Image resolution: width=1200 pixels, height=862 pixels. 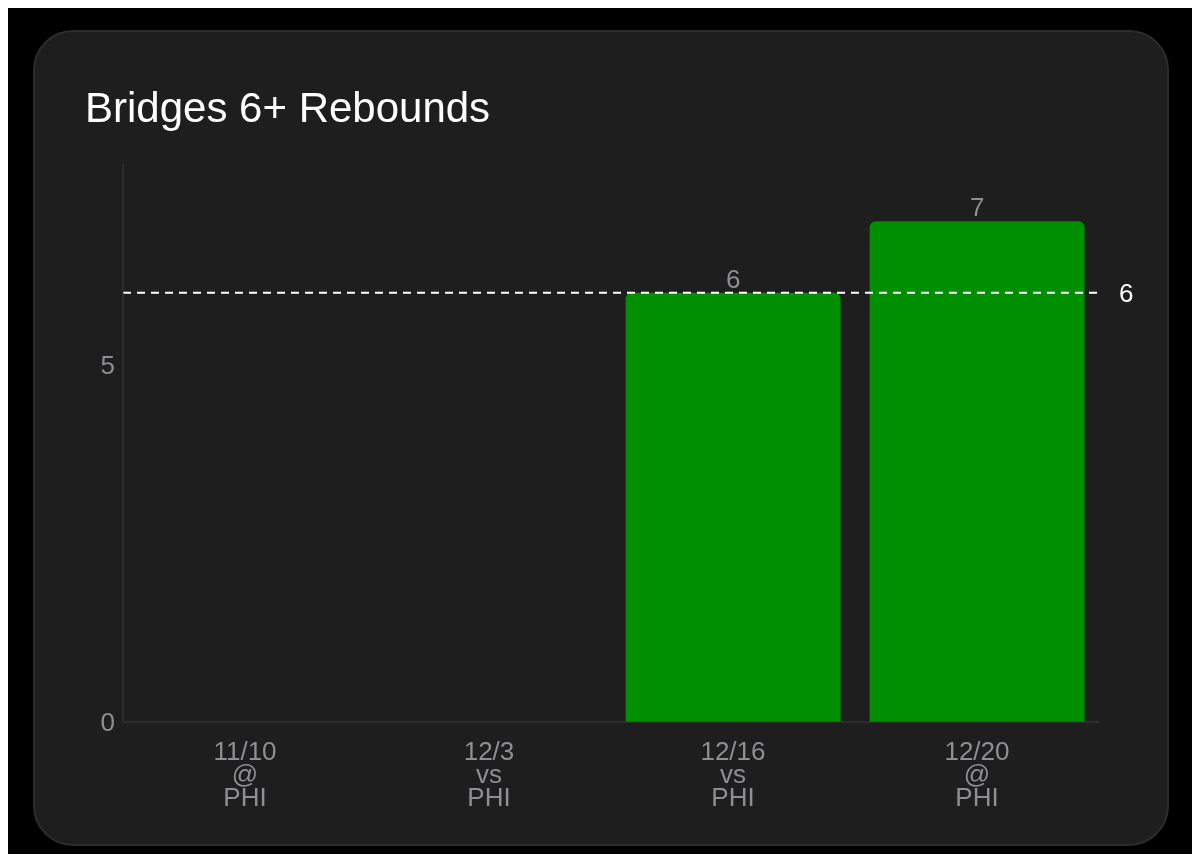 I want to click on data-label: 7, so click(x=977, y=207).